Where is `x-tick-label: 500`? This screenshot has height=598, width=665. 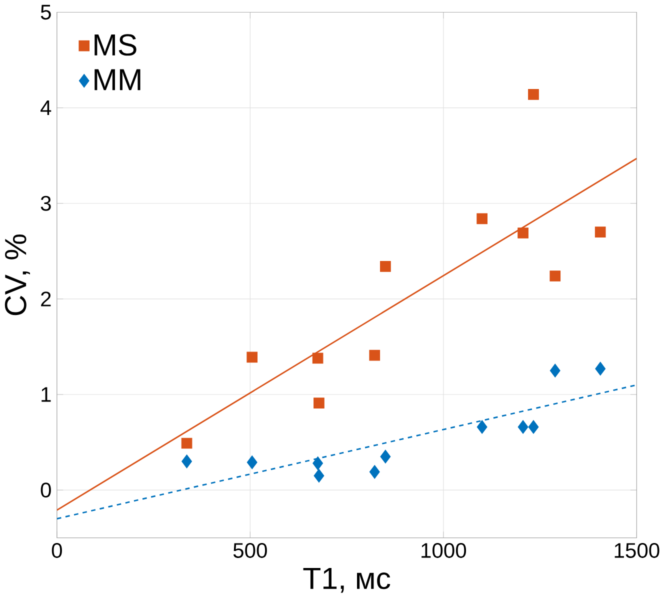 x-tick-label: 500 is located at coordinates (250, 550).